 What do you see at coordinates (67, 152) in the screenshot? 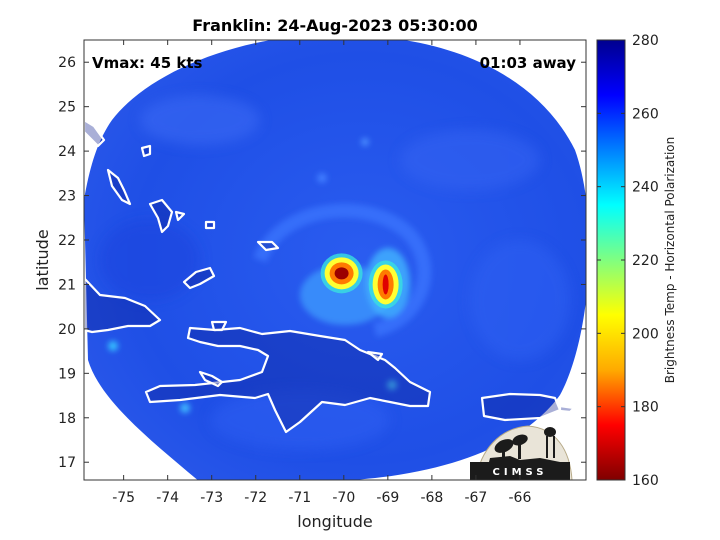
I see `y-tick-label: 24` at bounding box center [67, 152].